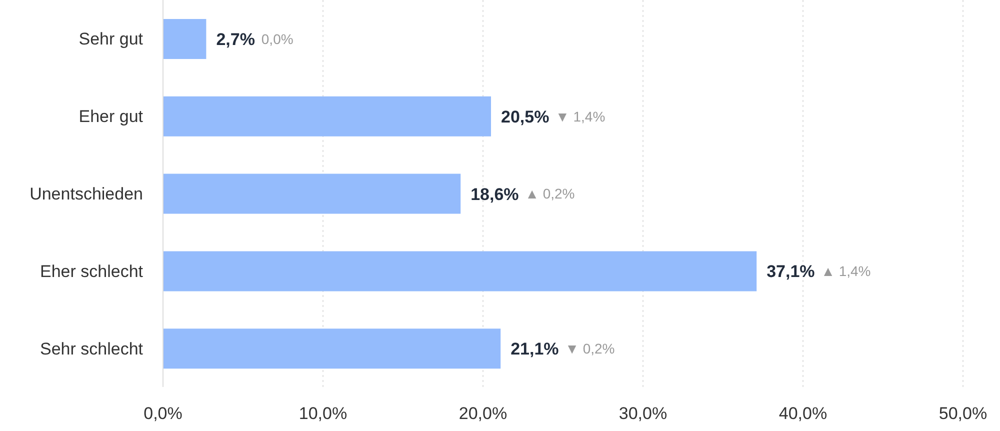  I want to click on data-label: 2,7%, so click(235, 39).